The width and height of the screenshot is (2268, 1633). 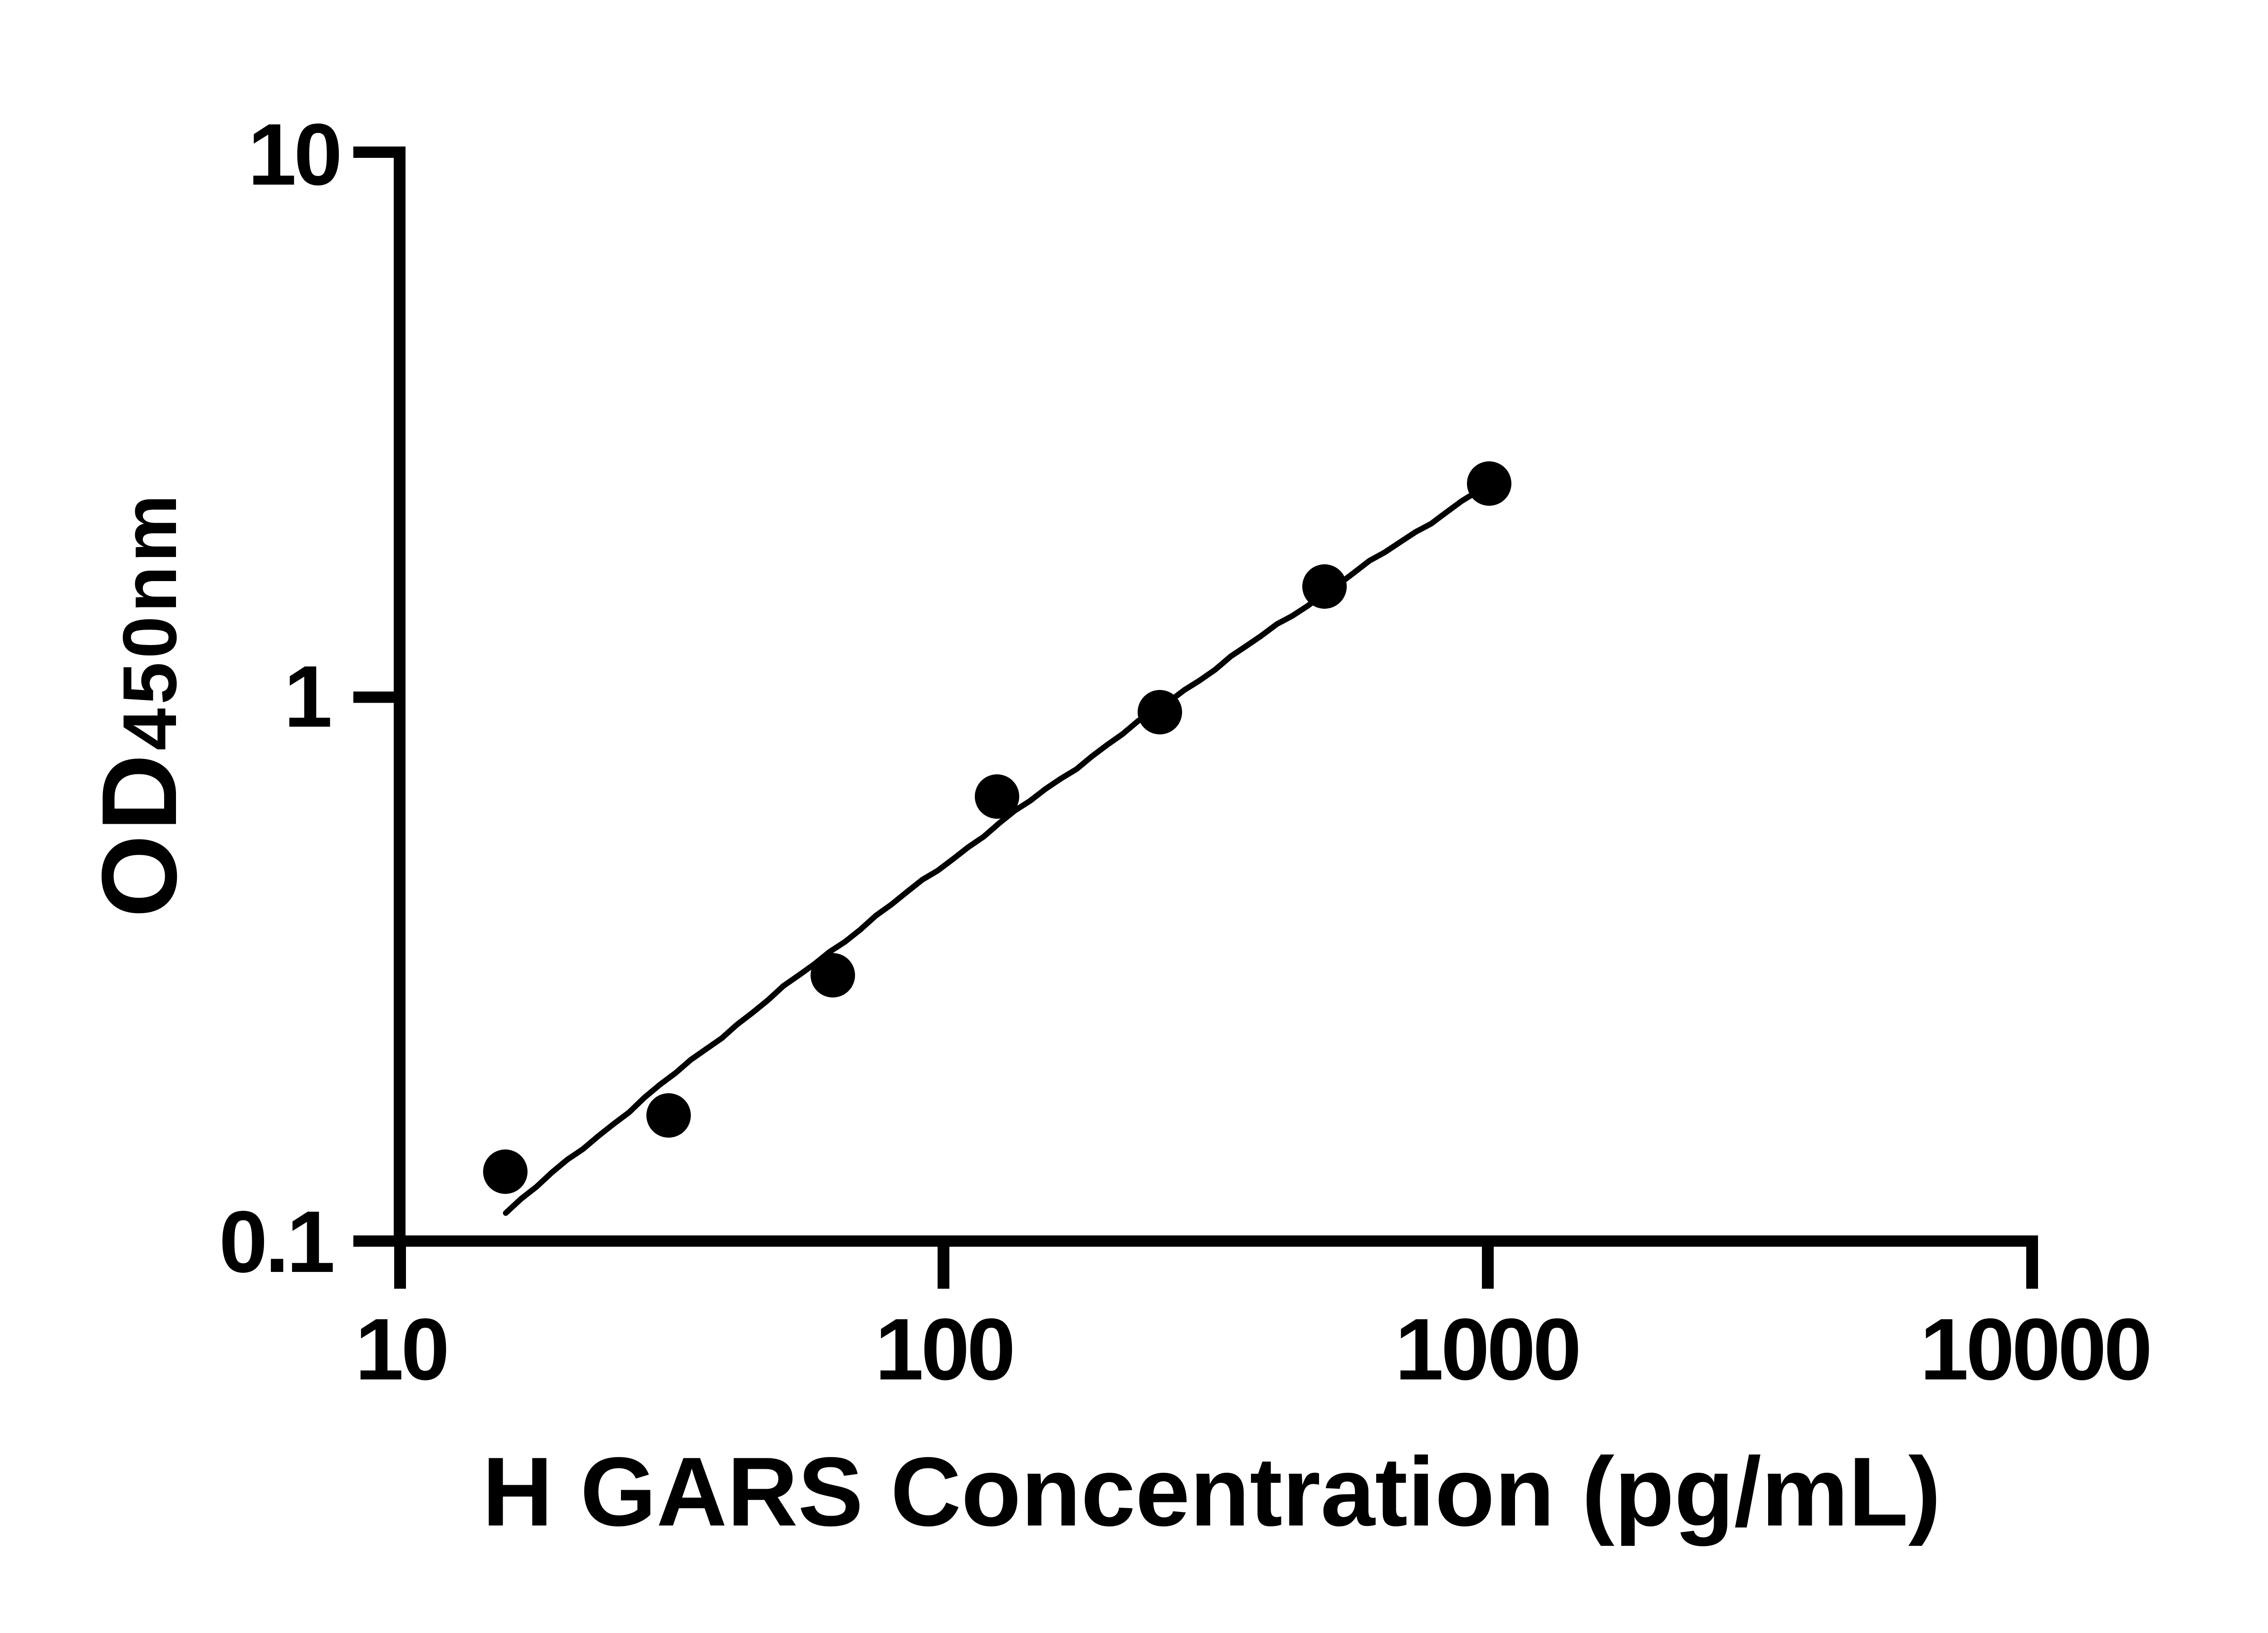 I want to click on svg-text: H GARS Concentration (pg/mL), so click(x=1212, y=1491).